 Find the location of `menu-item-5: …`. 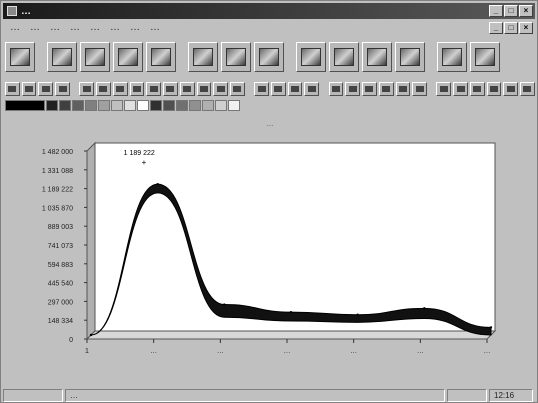

menu-item-5: … is located at coordinates (115, 27).